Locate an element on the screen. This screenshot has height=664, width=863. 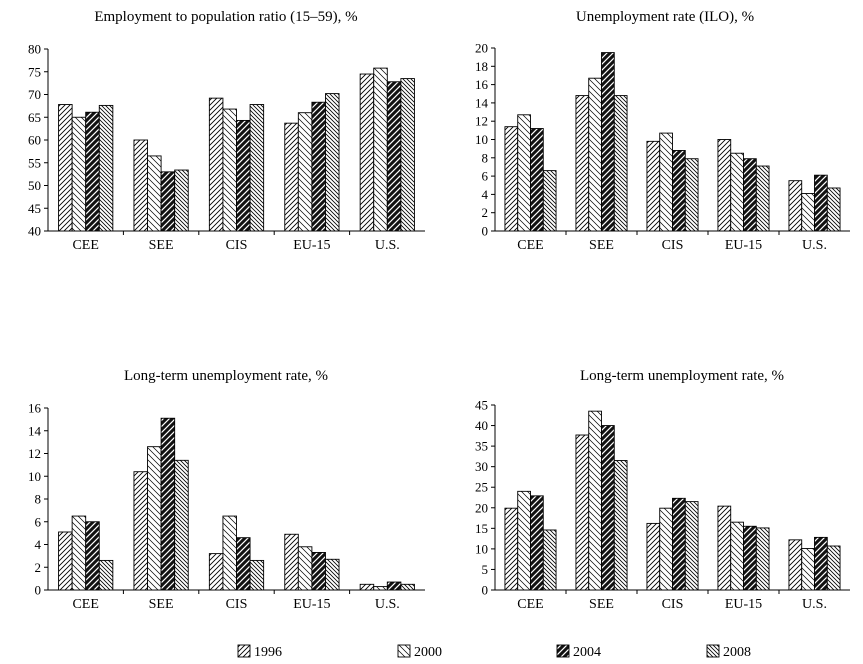
legend-label-2008: 2008 is located at coordinates (737, 652).